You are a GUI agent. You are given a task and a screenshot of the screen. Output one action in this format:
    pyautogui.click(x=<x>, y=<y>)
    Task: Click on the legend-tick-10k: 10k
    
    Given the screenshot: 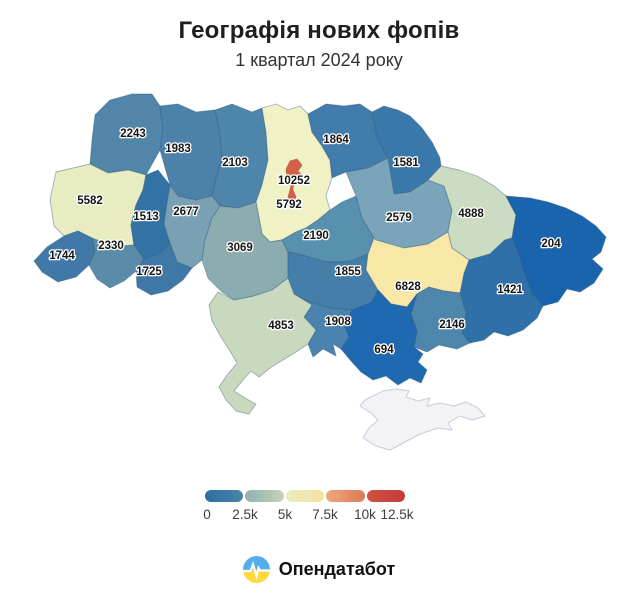 What is the action you would take?
    pyautogui.click(x=365, y=514)
    